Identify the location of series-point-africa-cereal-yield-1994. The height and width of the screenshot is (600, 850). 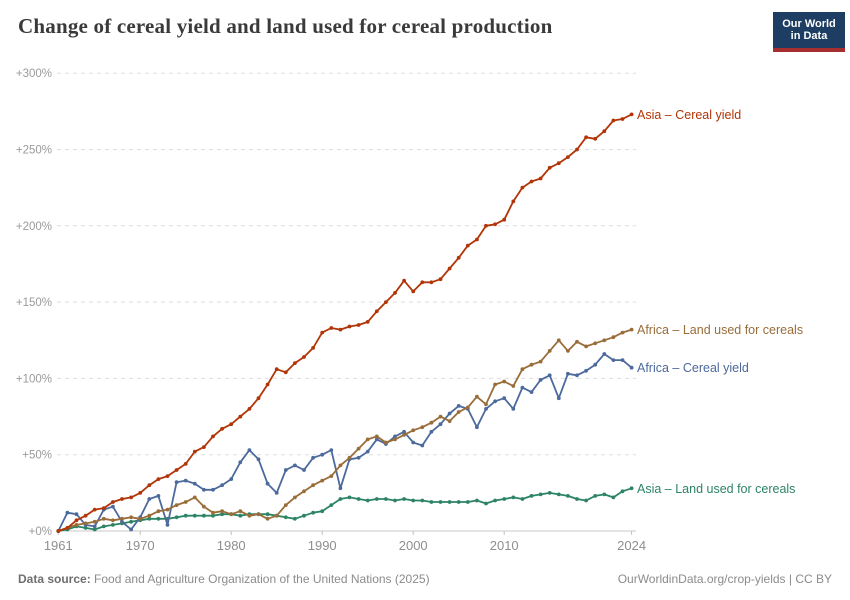
(358, 457).